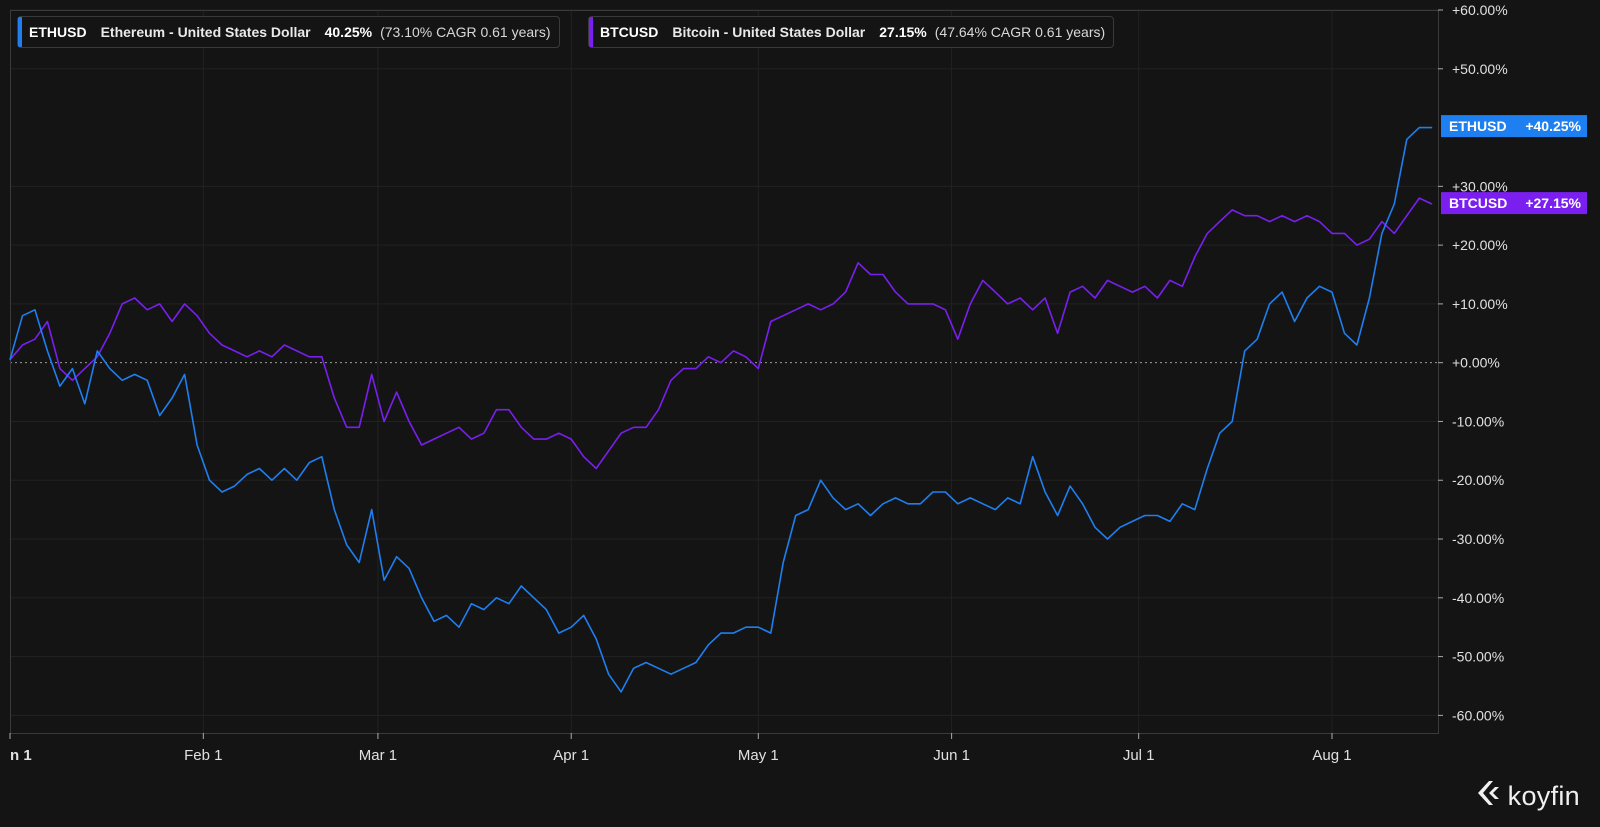  I want to click on end-label-btcusd: BTCUSD +27.15%, so click(1514, 203).